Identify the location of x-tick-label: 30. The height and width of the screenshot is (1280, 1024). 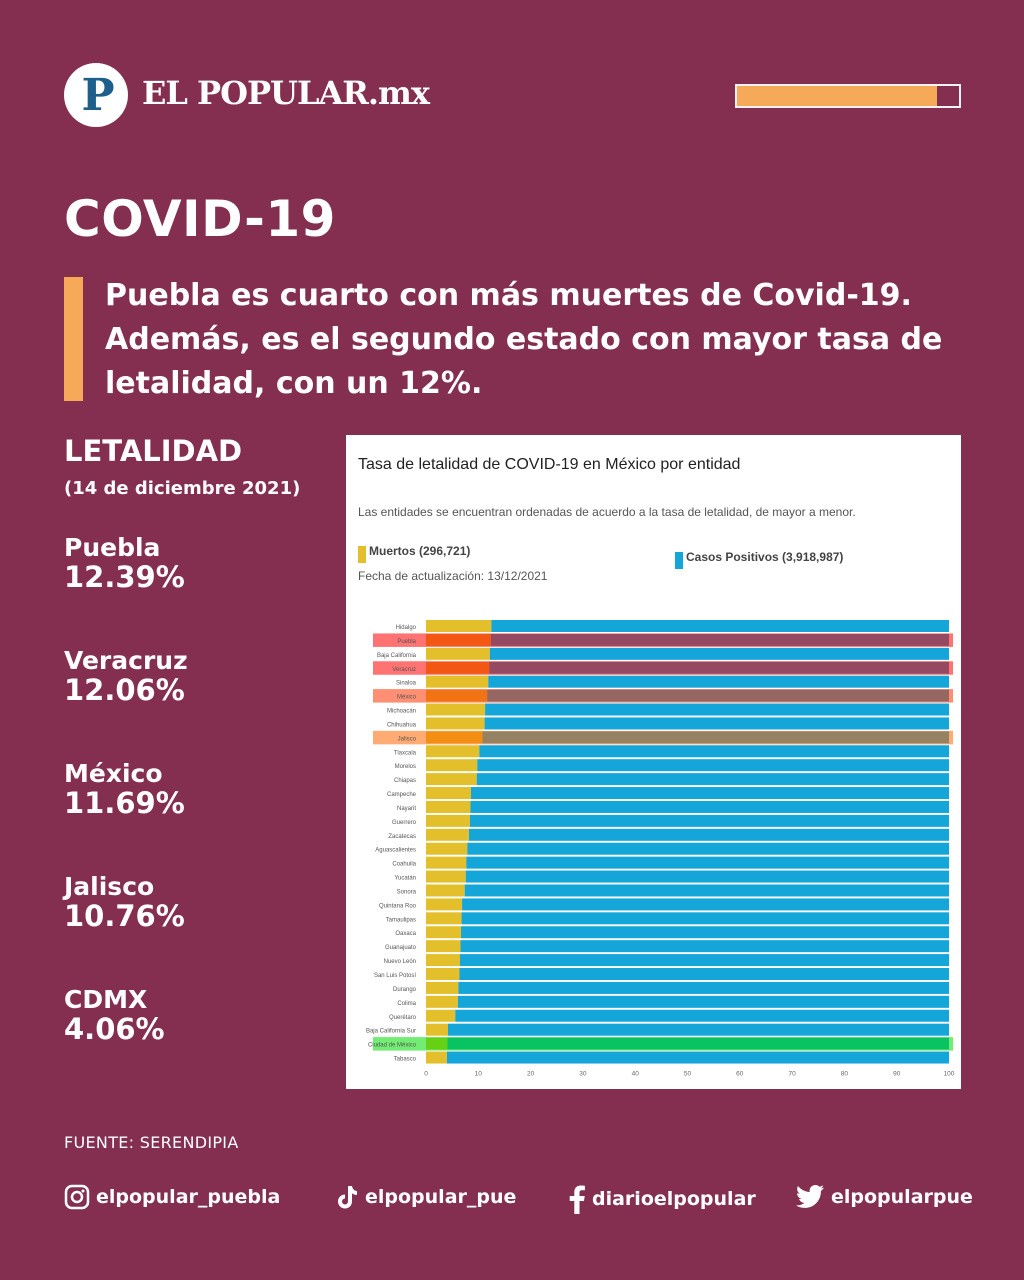
(583, 1073).